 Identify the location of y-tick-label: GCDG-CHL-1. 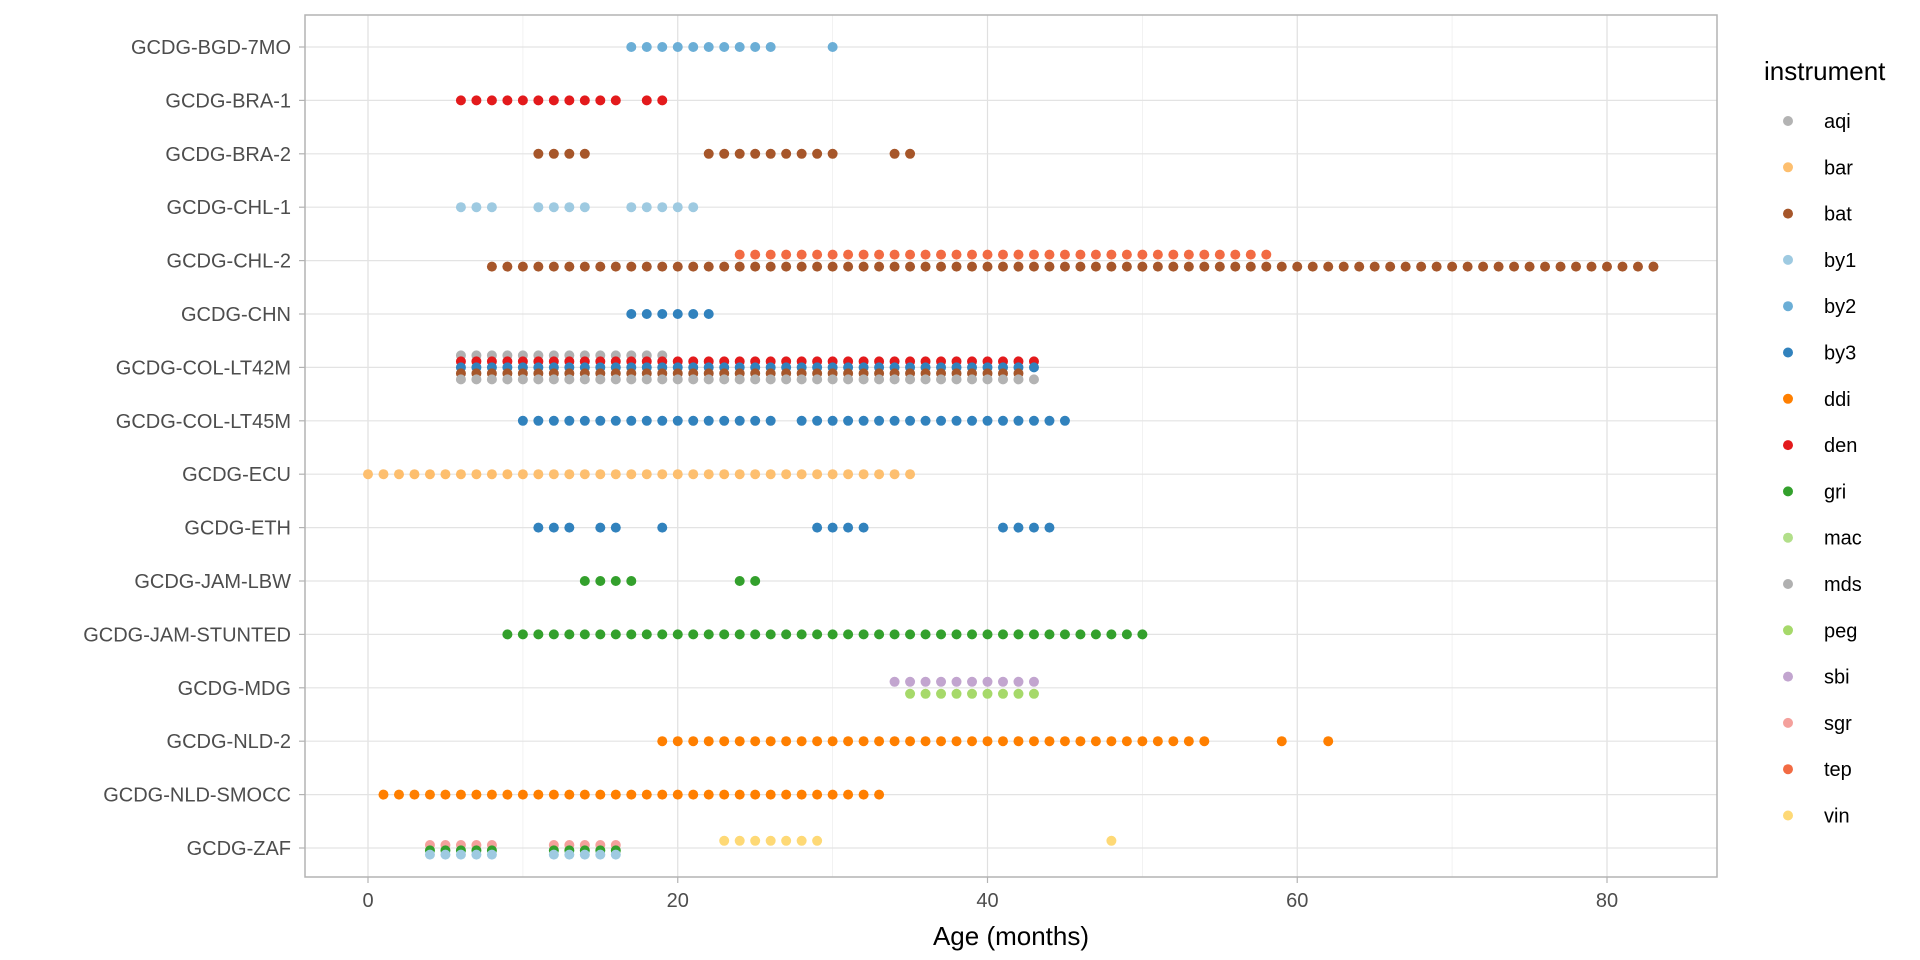
(229, 208).